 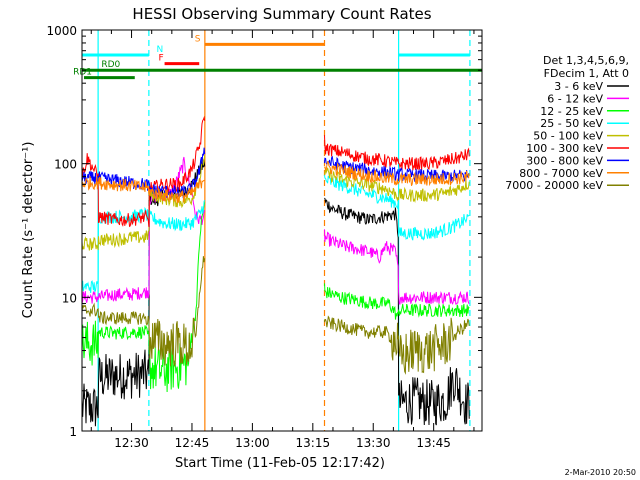 What do you see at coordinates (433, 443) in the screenshot?
I see `x-tick-label: 13:45` at bounding box center [433, 443].